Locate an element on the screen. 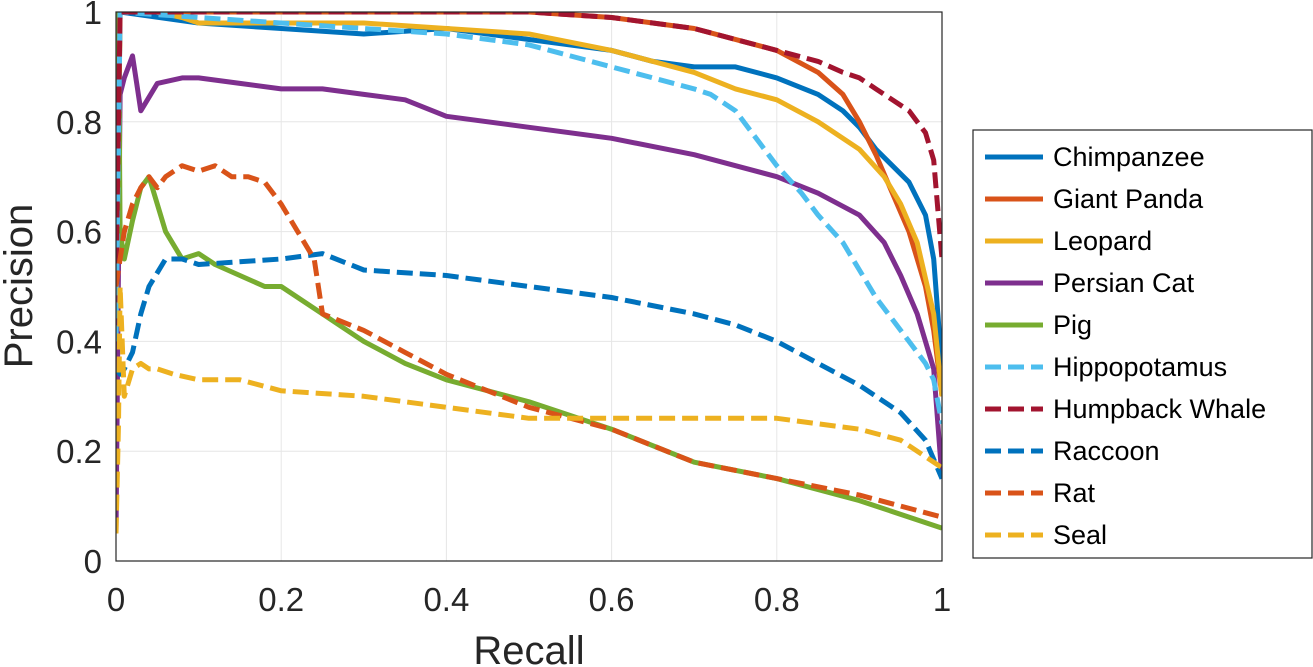 Image resolution: width=1313 pixels, height=667 pixels. y-axis-label: Precision is located at coordinates (20, 286).